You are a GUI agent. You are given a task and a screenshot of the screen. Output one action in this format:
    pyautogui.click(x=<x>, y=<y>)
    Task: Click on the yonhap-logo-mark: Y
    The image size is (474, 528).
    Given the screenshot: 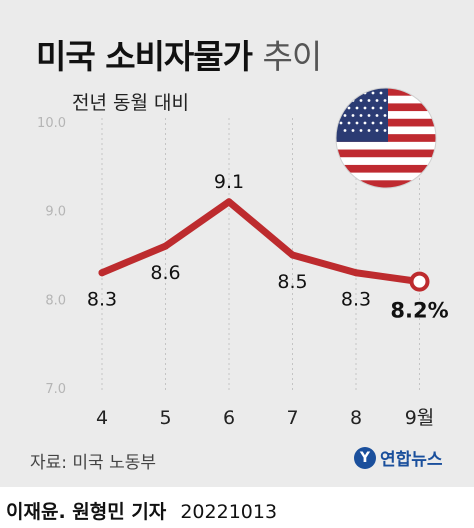 What is the action you would take?
    pyautogui.click(x=365, y=457)
    